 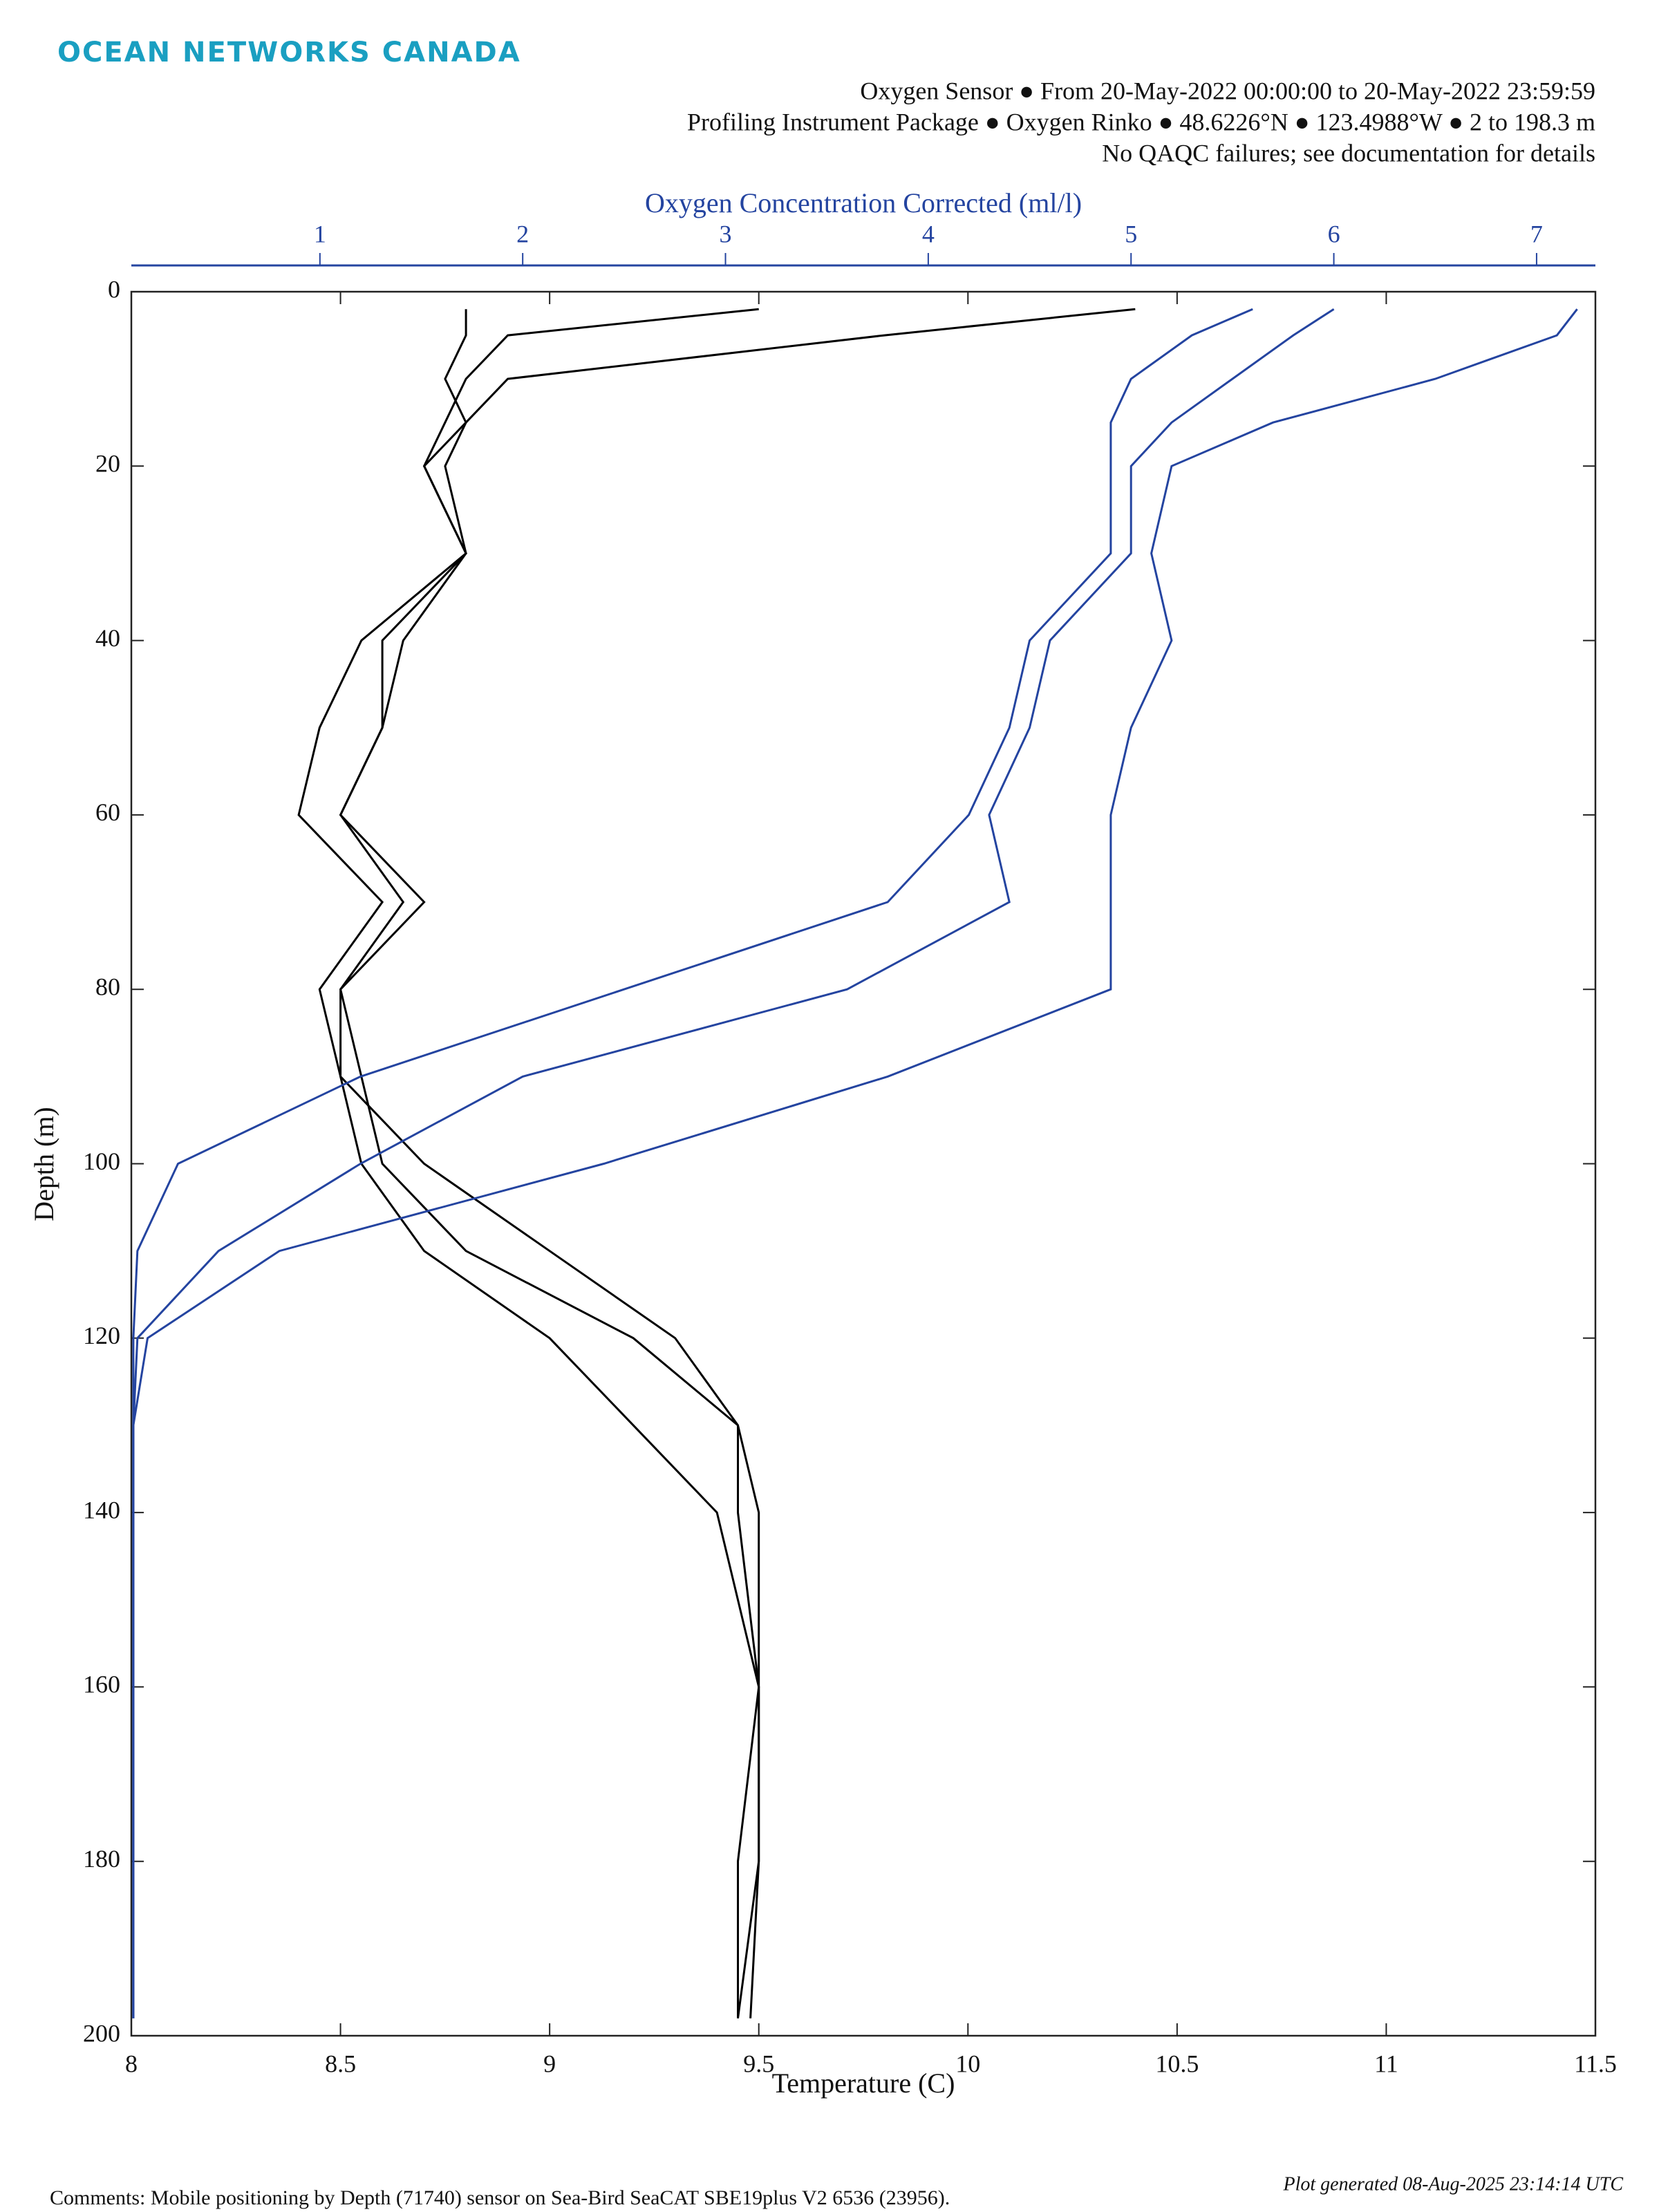 What do you see at coordinates (863, 2083) in the screenshot?
I see `x-axis-label: Temperature (C)` at bounding box center [863, 2083].